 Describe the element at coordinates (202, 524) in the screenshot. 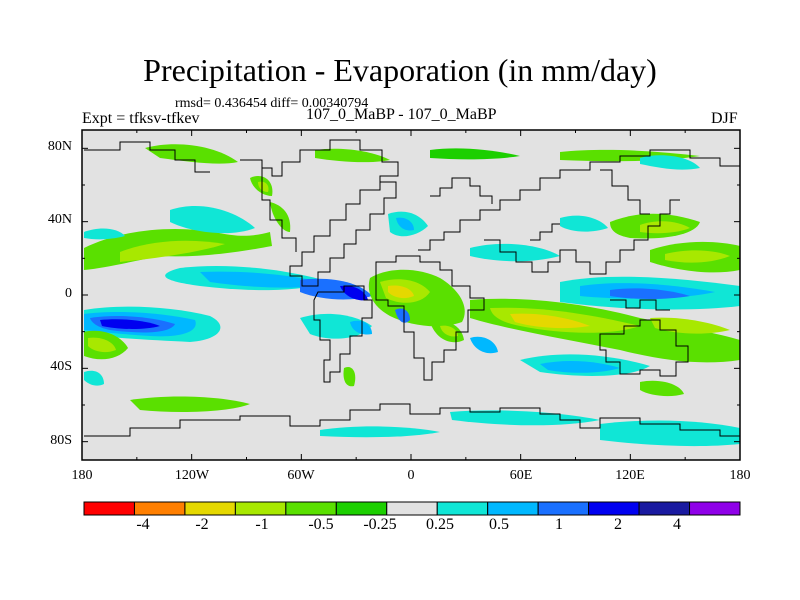

I see `colorbar-label: -2` at that location.